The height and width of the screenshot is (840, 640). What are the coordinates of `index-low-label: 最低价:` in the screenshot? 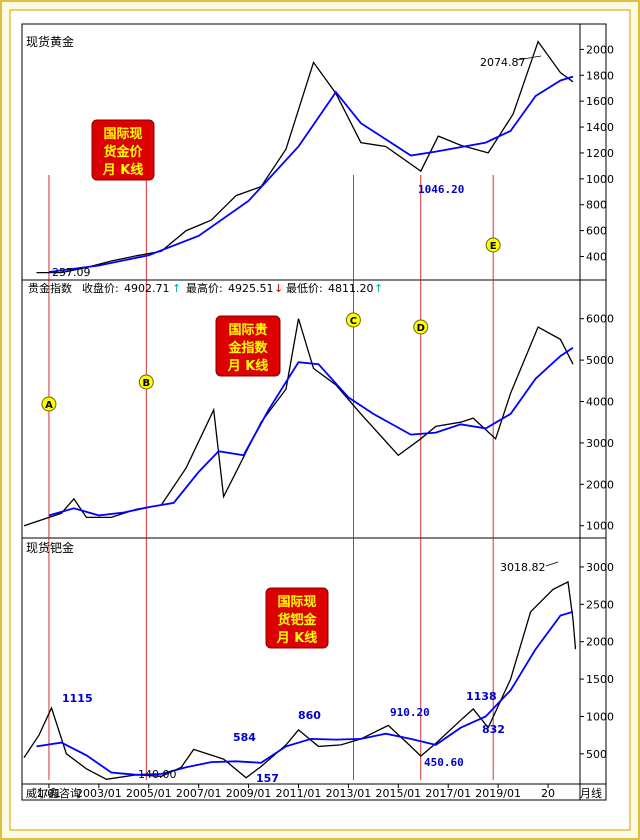 It's located at (304, 288).